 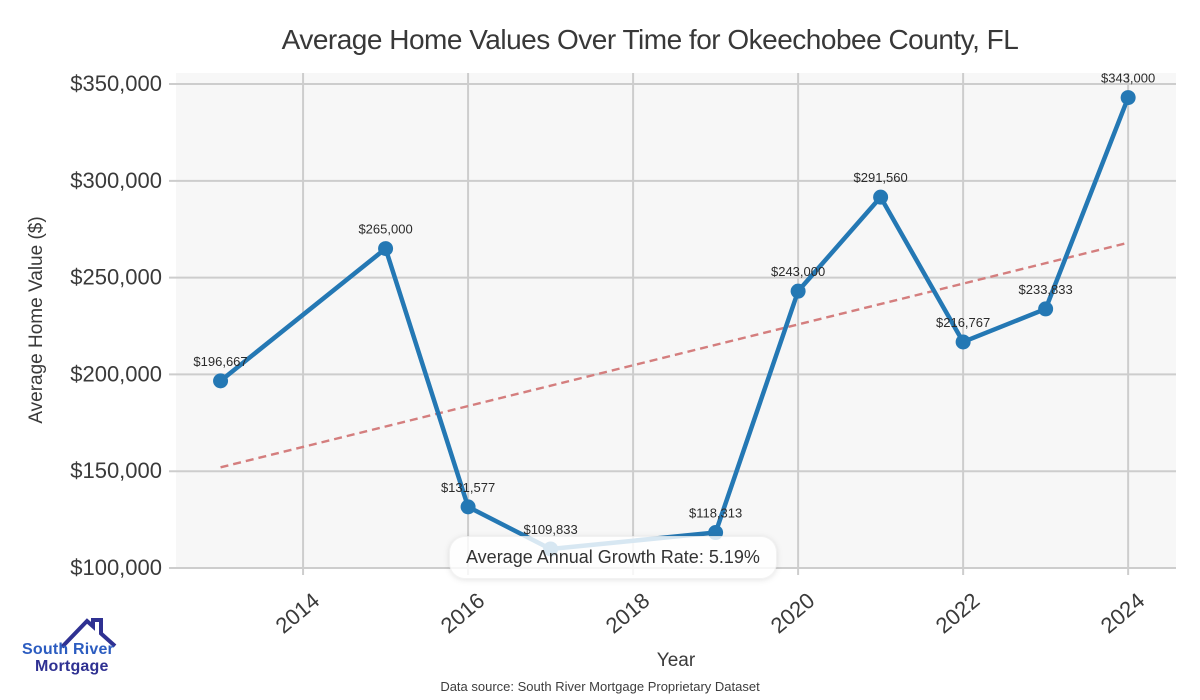 I want to click on x-tick-label: 2018, so click(x=628, y=613).